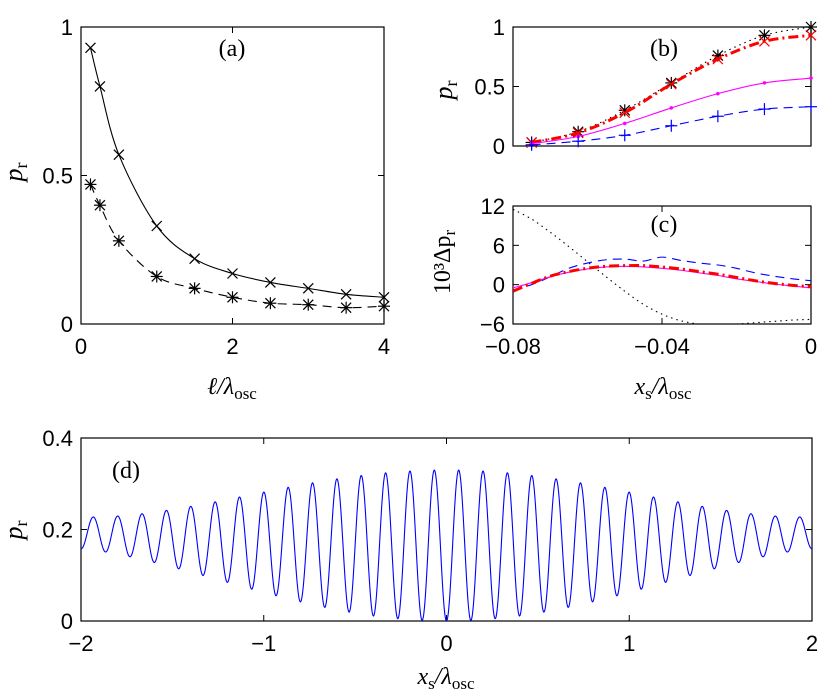 Image resolution: width=830 pixels, height=698 pixels. Describe the element at coordinates (57, 438) in the screenshot. I see `d-ytick-label: 0.4` at that location.